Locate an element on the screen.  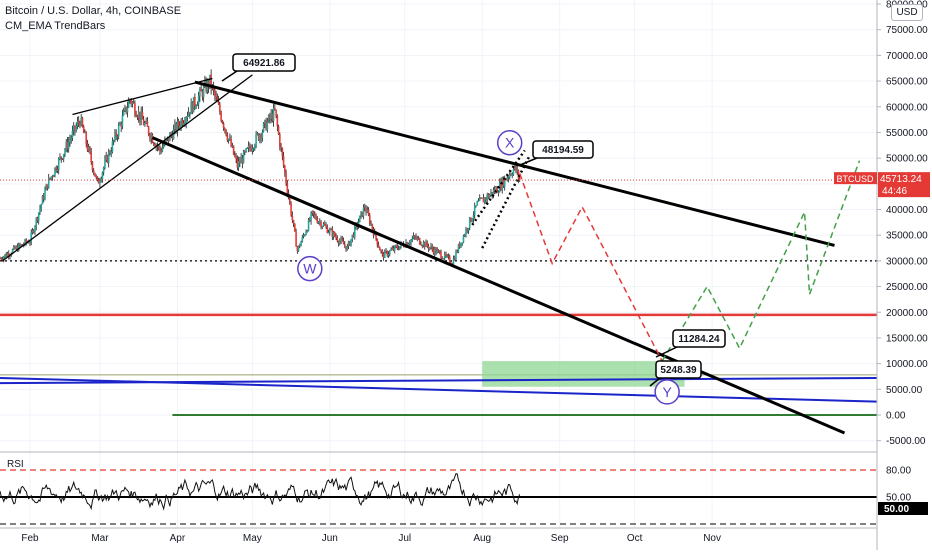
y-tick-label: 30000.00 is located at coordinates (907, 261).